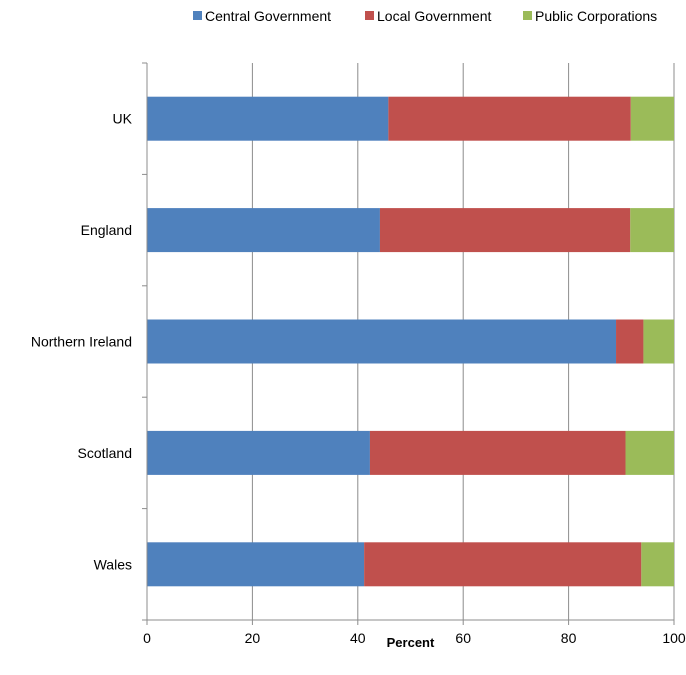 This screenshot has width=686, height=675. I want to click on x-tick-label-20: 20, so click(253, 638).